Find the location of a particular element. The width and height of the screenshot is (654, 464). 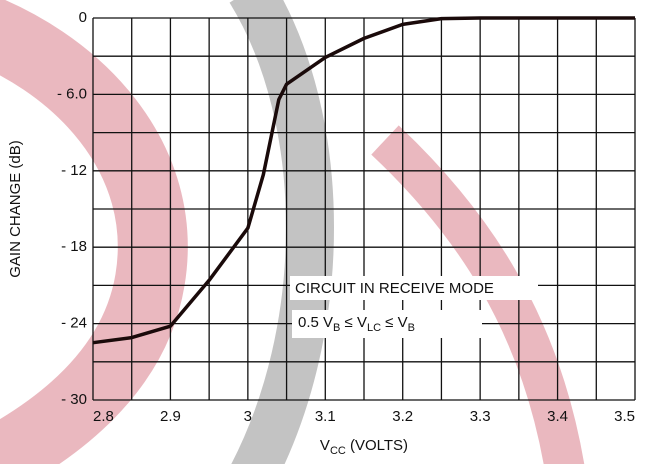

y-tick-label: - 12 is located at coordinates (74, 170).